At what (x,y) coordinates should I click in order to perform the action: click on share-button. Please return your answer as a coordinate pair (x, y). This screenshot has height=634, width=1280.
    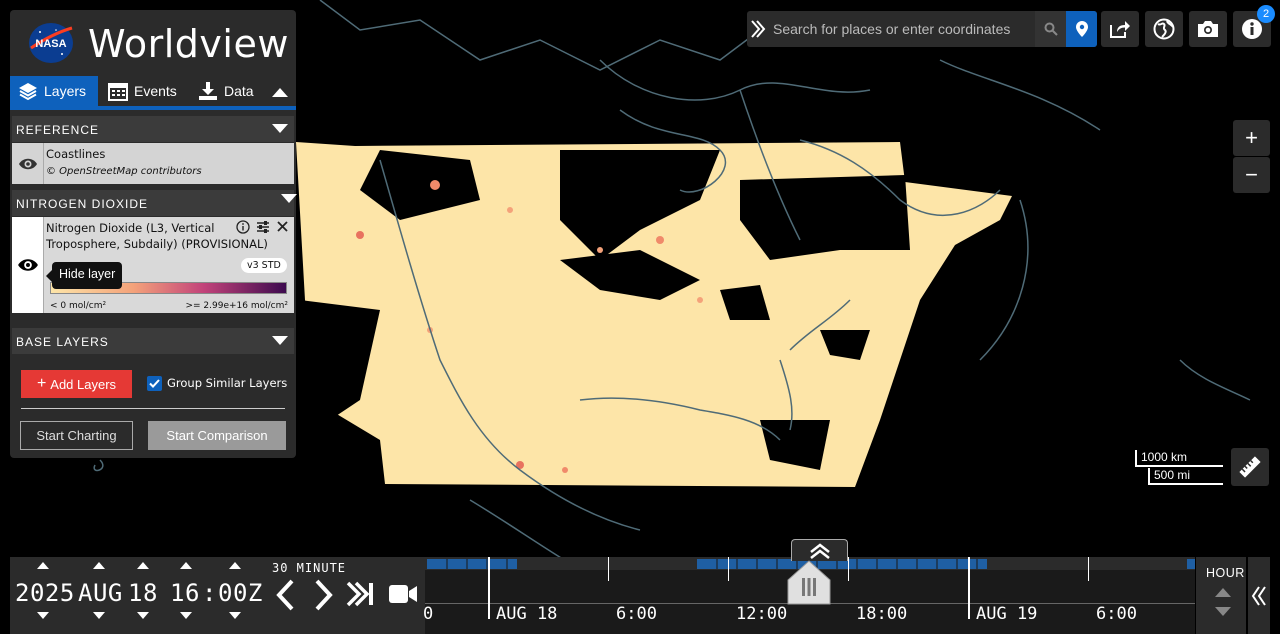
    Looking at the image, I should click on (1120, 29).